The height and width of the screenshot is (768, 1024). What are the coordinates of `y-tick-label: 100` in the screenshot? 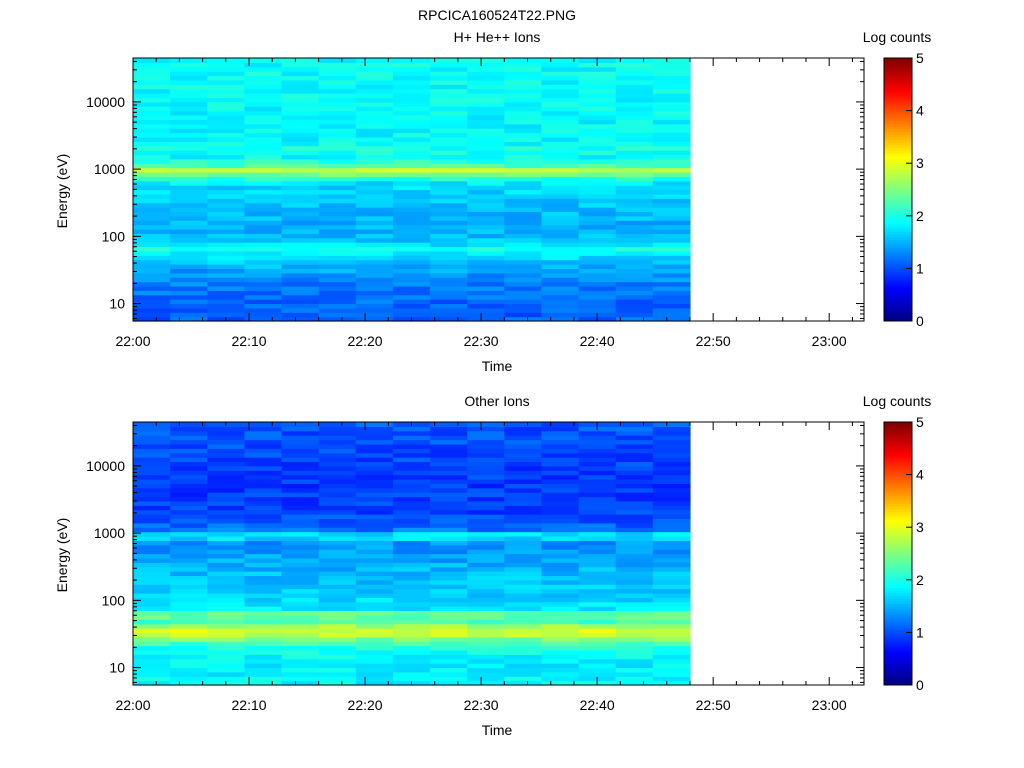 It's located at (114, 236).